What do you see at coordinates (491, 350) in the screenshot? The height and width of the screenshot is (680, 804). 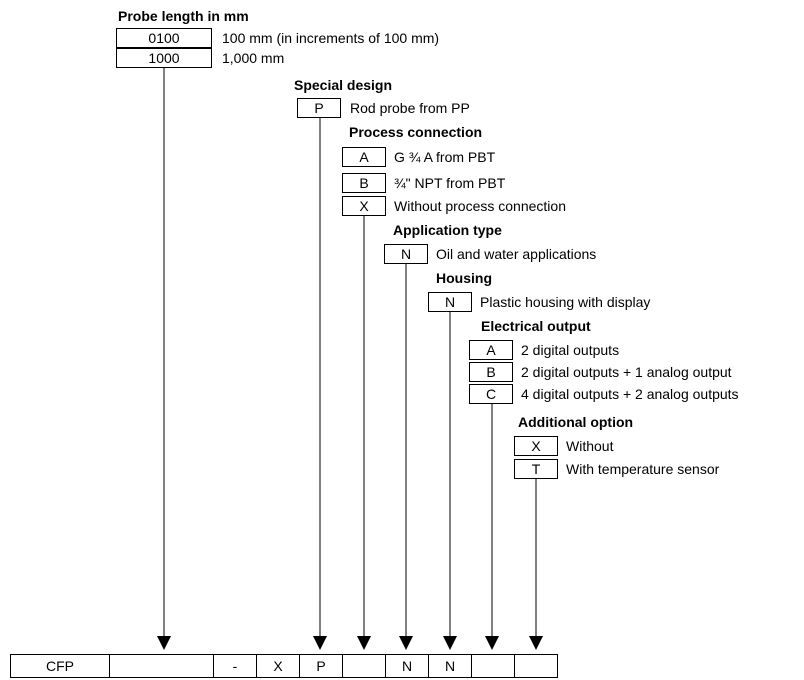 I see `code-box-electrical-a: A` at bounding box center [491, 350].